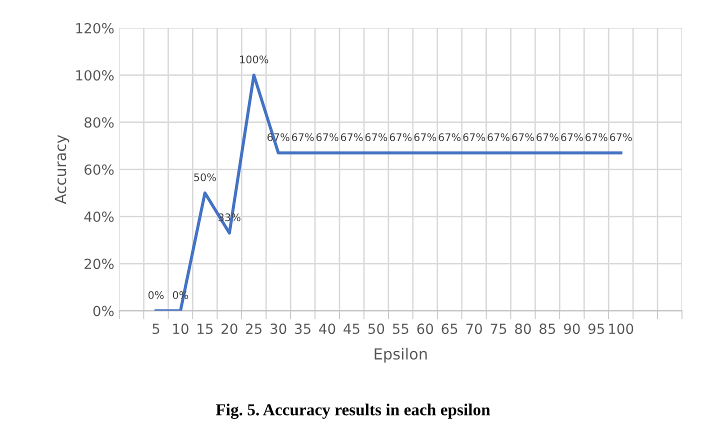 This screenshot has height=424, width=706. Describe the element at coordinates (498, 329) in the screenshot. I see `x-tick-label: 75` at that location.